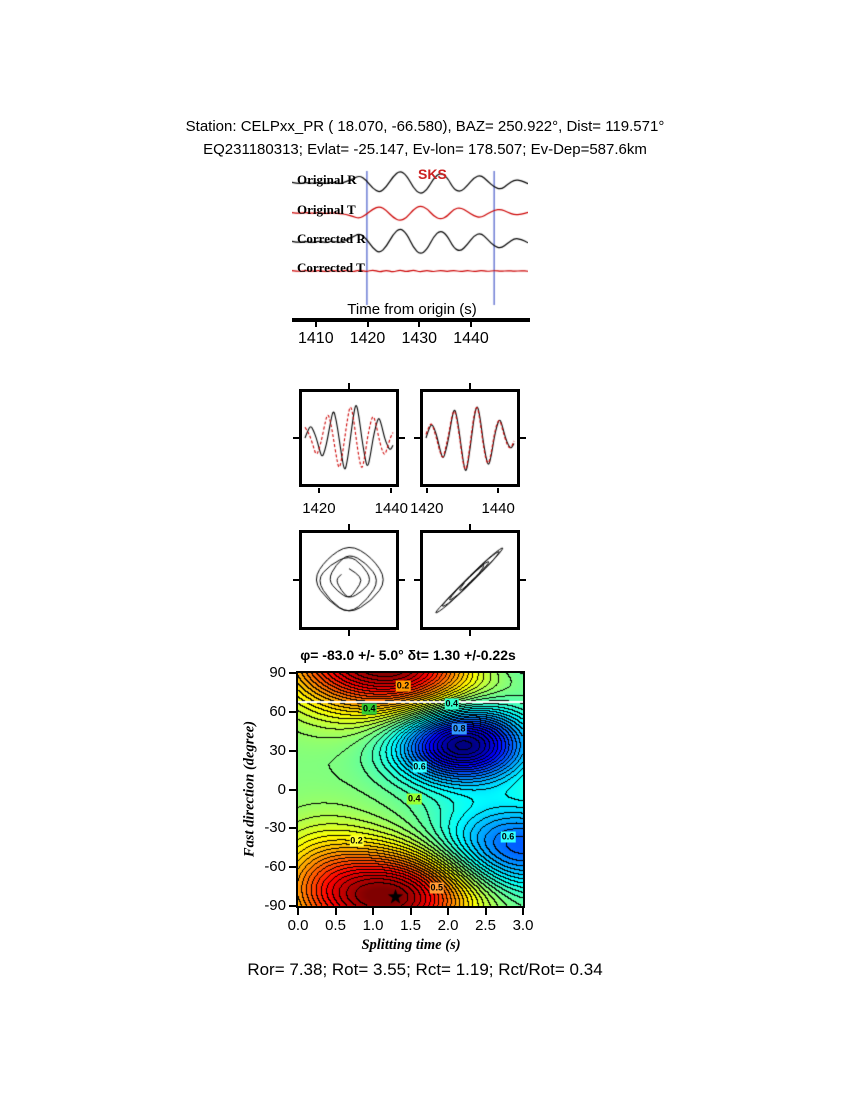 The image size is (850, 1100). What do you see at coordinates (432, 174) in the screenshot?
I see `phase-label: SKS` at bounding box center [432, 174].